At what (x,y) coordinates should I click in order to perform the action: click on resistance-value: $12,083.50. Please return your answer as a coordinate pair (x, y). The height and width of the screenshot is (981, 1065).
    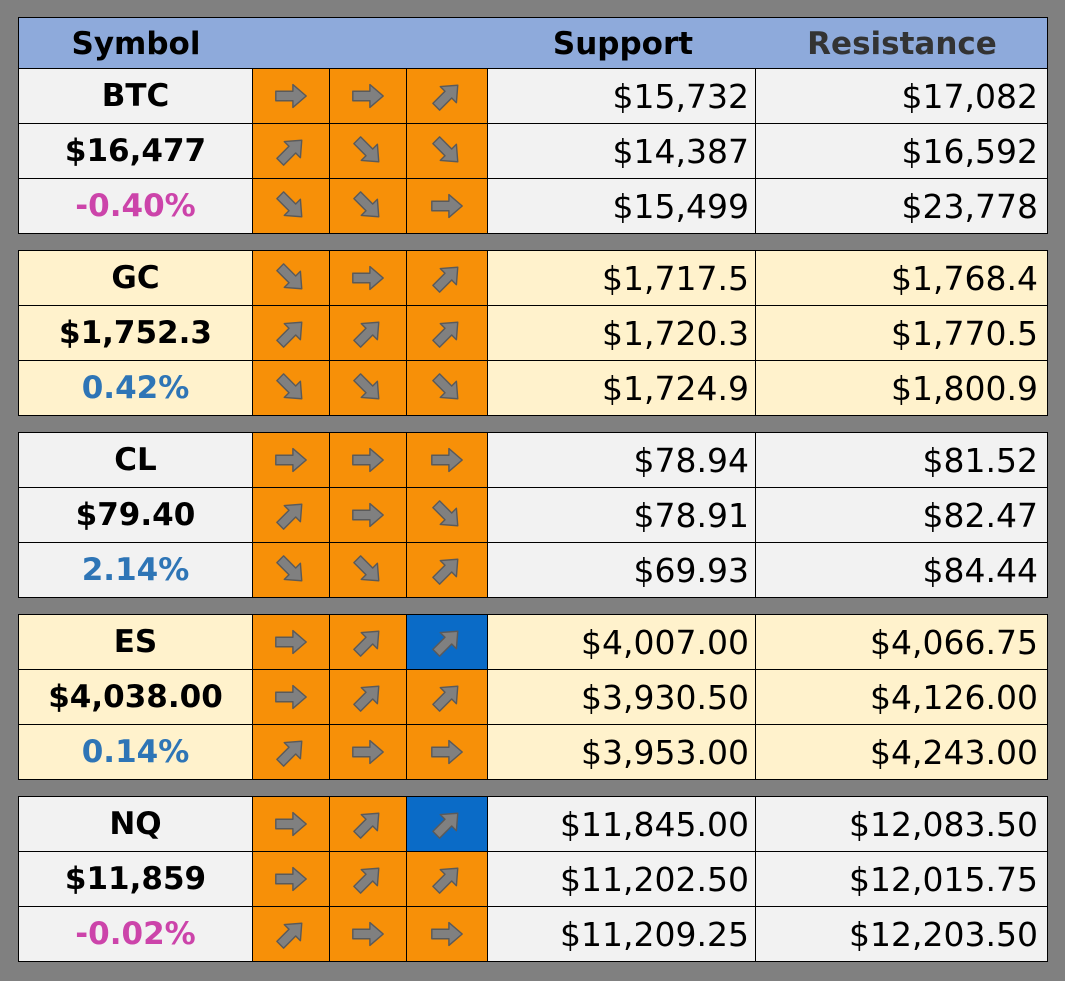
    Looking at the image, I should click on (943, 824).